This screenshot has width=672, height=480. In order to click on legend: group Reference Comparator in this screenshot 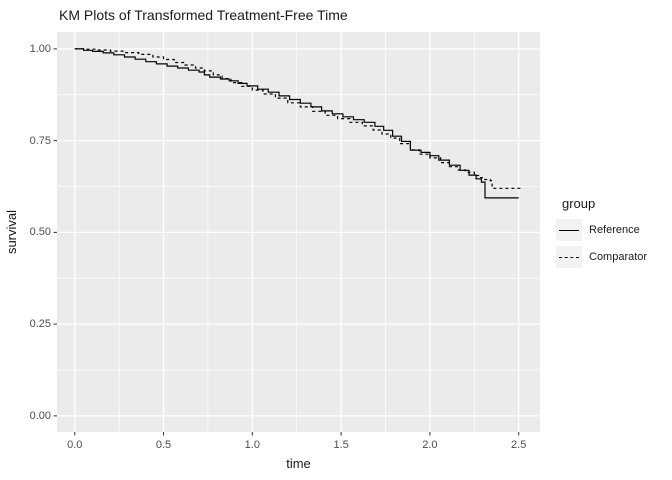, I will do `click(601, 234)`.